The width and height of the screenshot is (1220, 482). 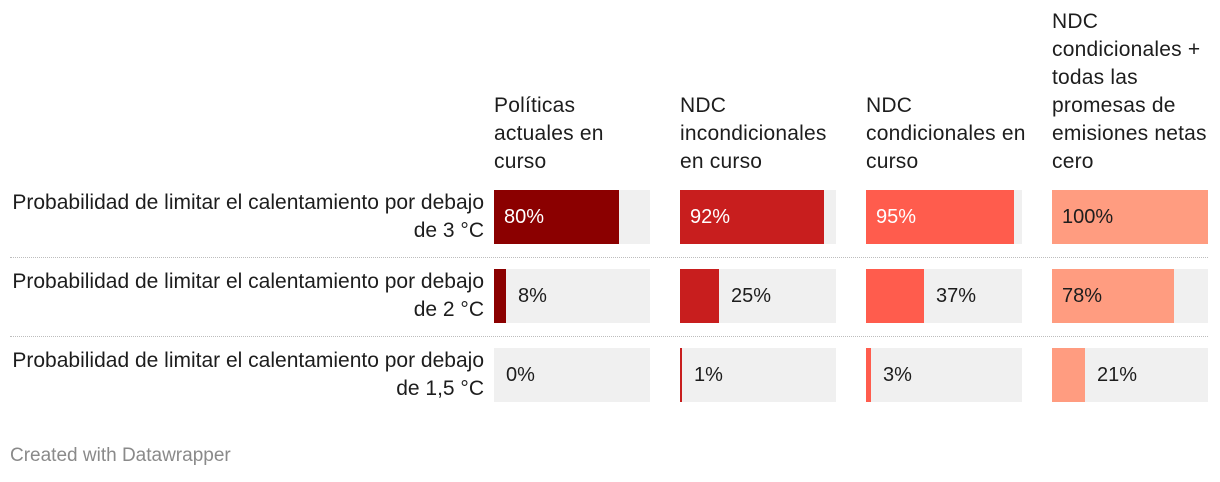 What do you see at coordinates (956, 295) in the screenshot?
I see `value-label: 37%` at bounding box center [956, 295].